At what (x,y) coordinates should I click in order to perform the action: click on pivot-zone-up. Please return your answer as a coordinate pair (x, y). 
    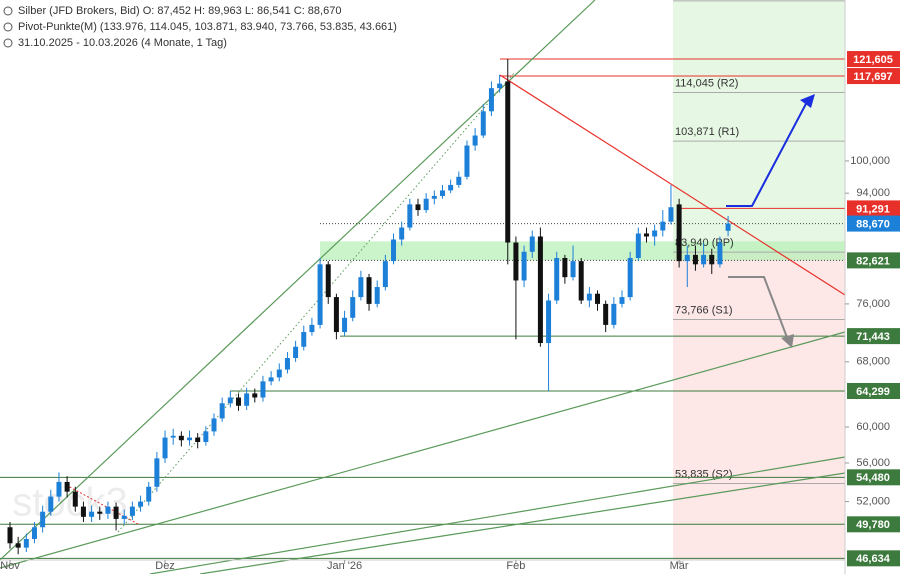
    Looking at the image, I should click on (759, 126).